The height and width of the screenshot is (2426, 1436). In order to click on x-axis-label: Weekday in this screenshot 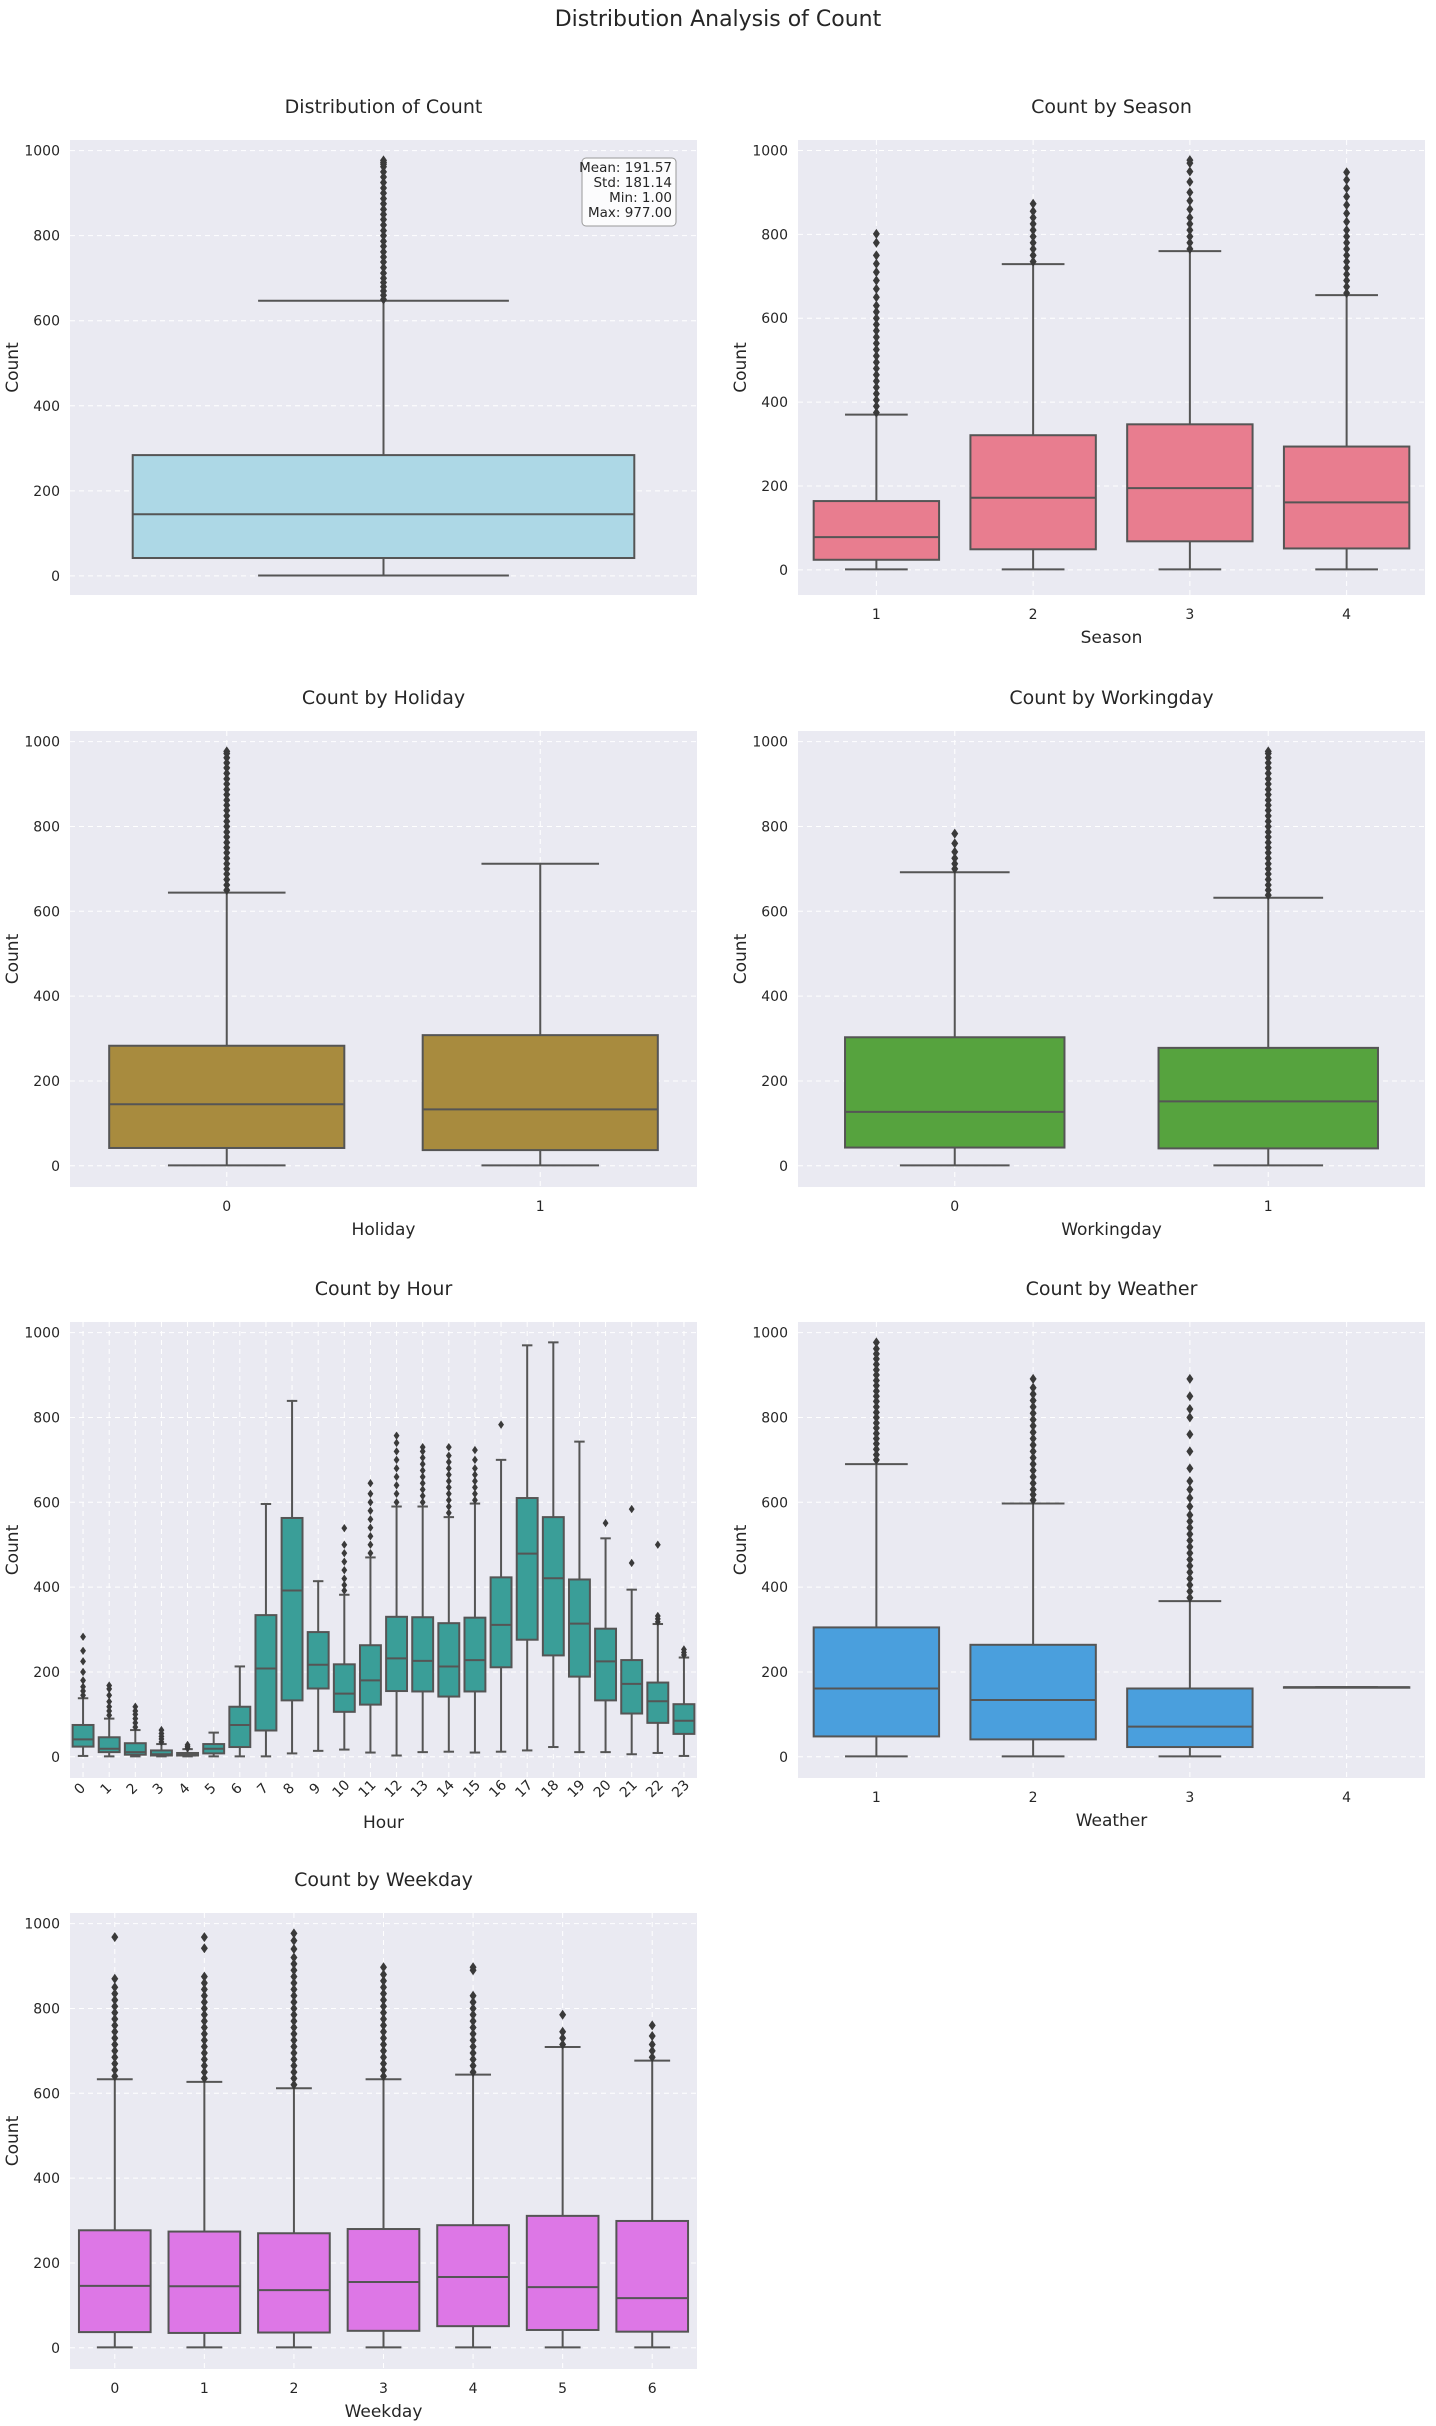, I will do `click(384, 2412)`.